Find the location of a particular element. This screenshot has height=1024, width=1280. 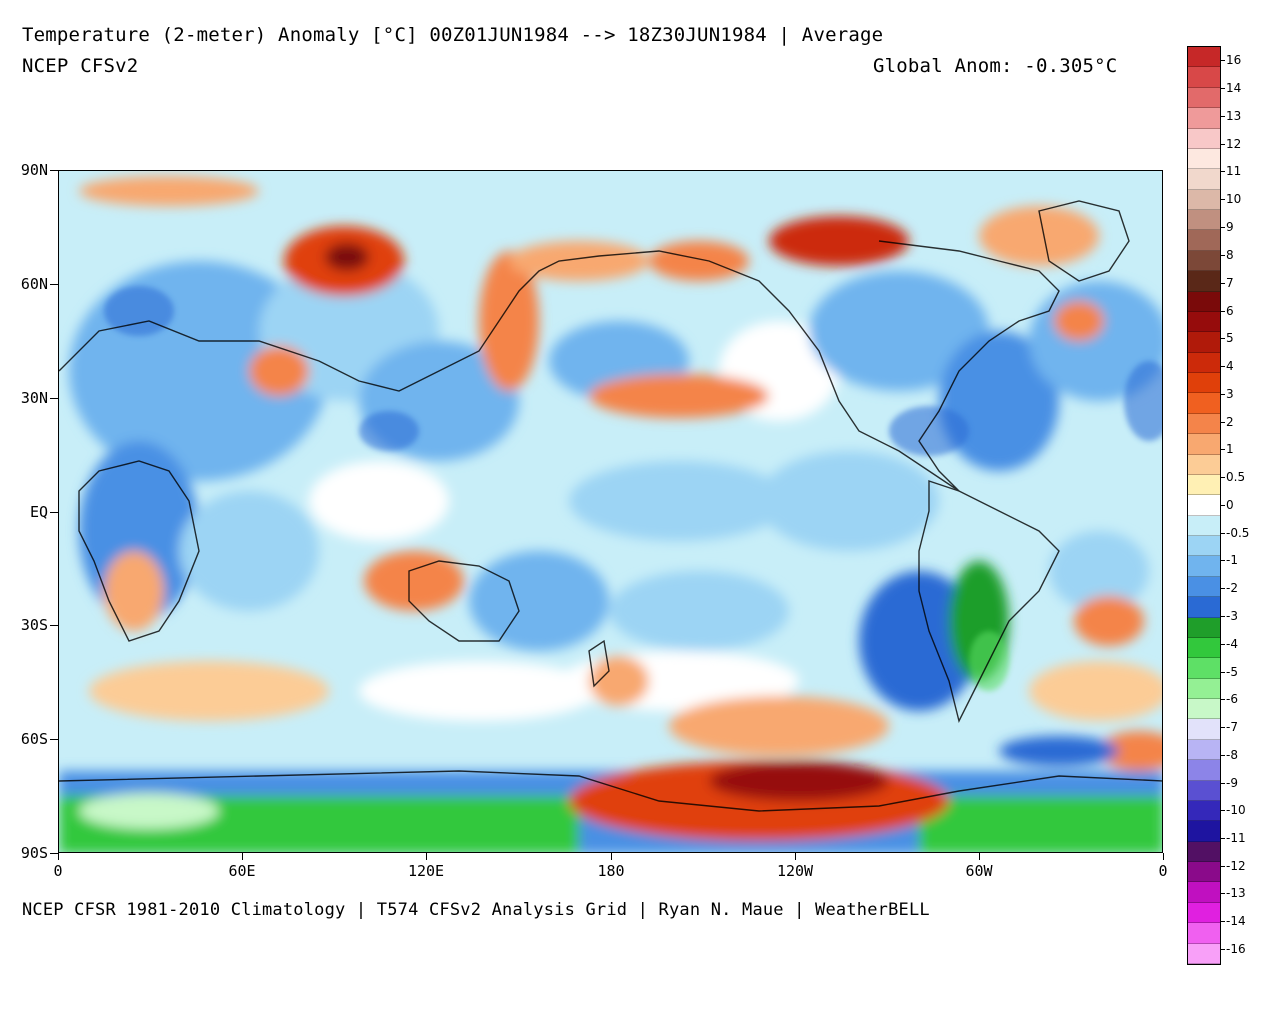

lat-label: 30N is located at coordinates (34, 397).